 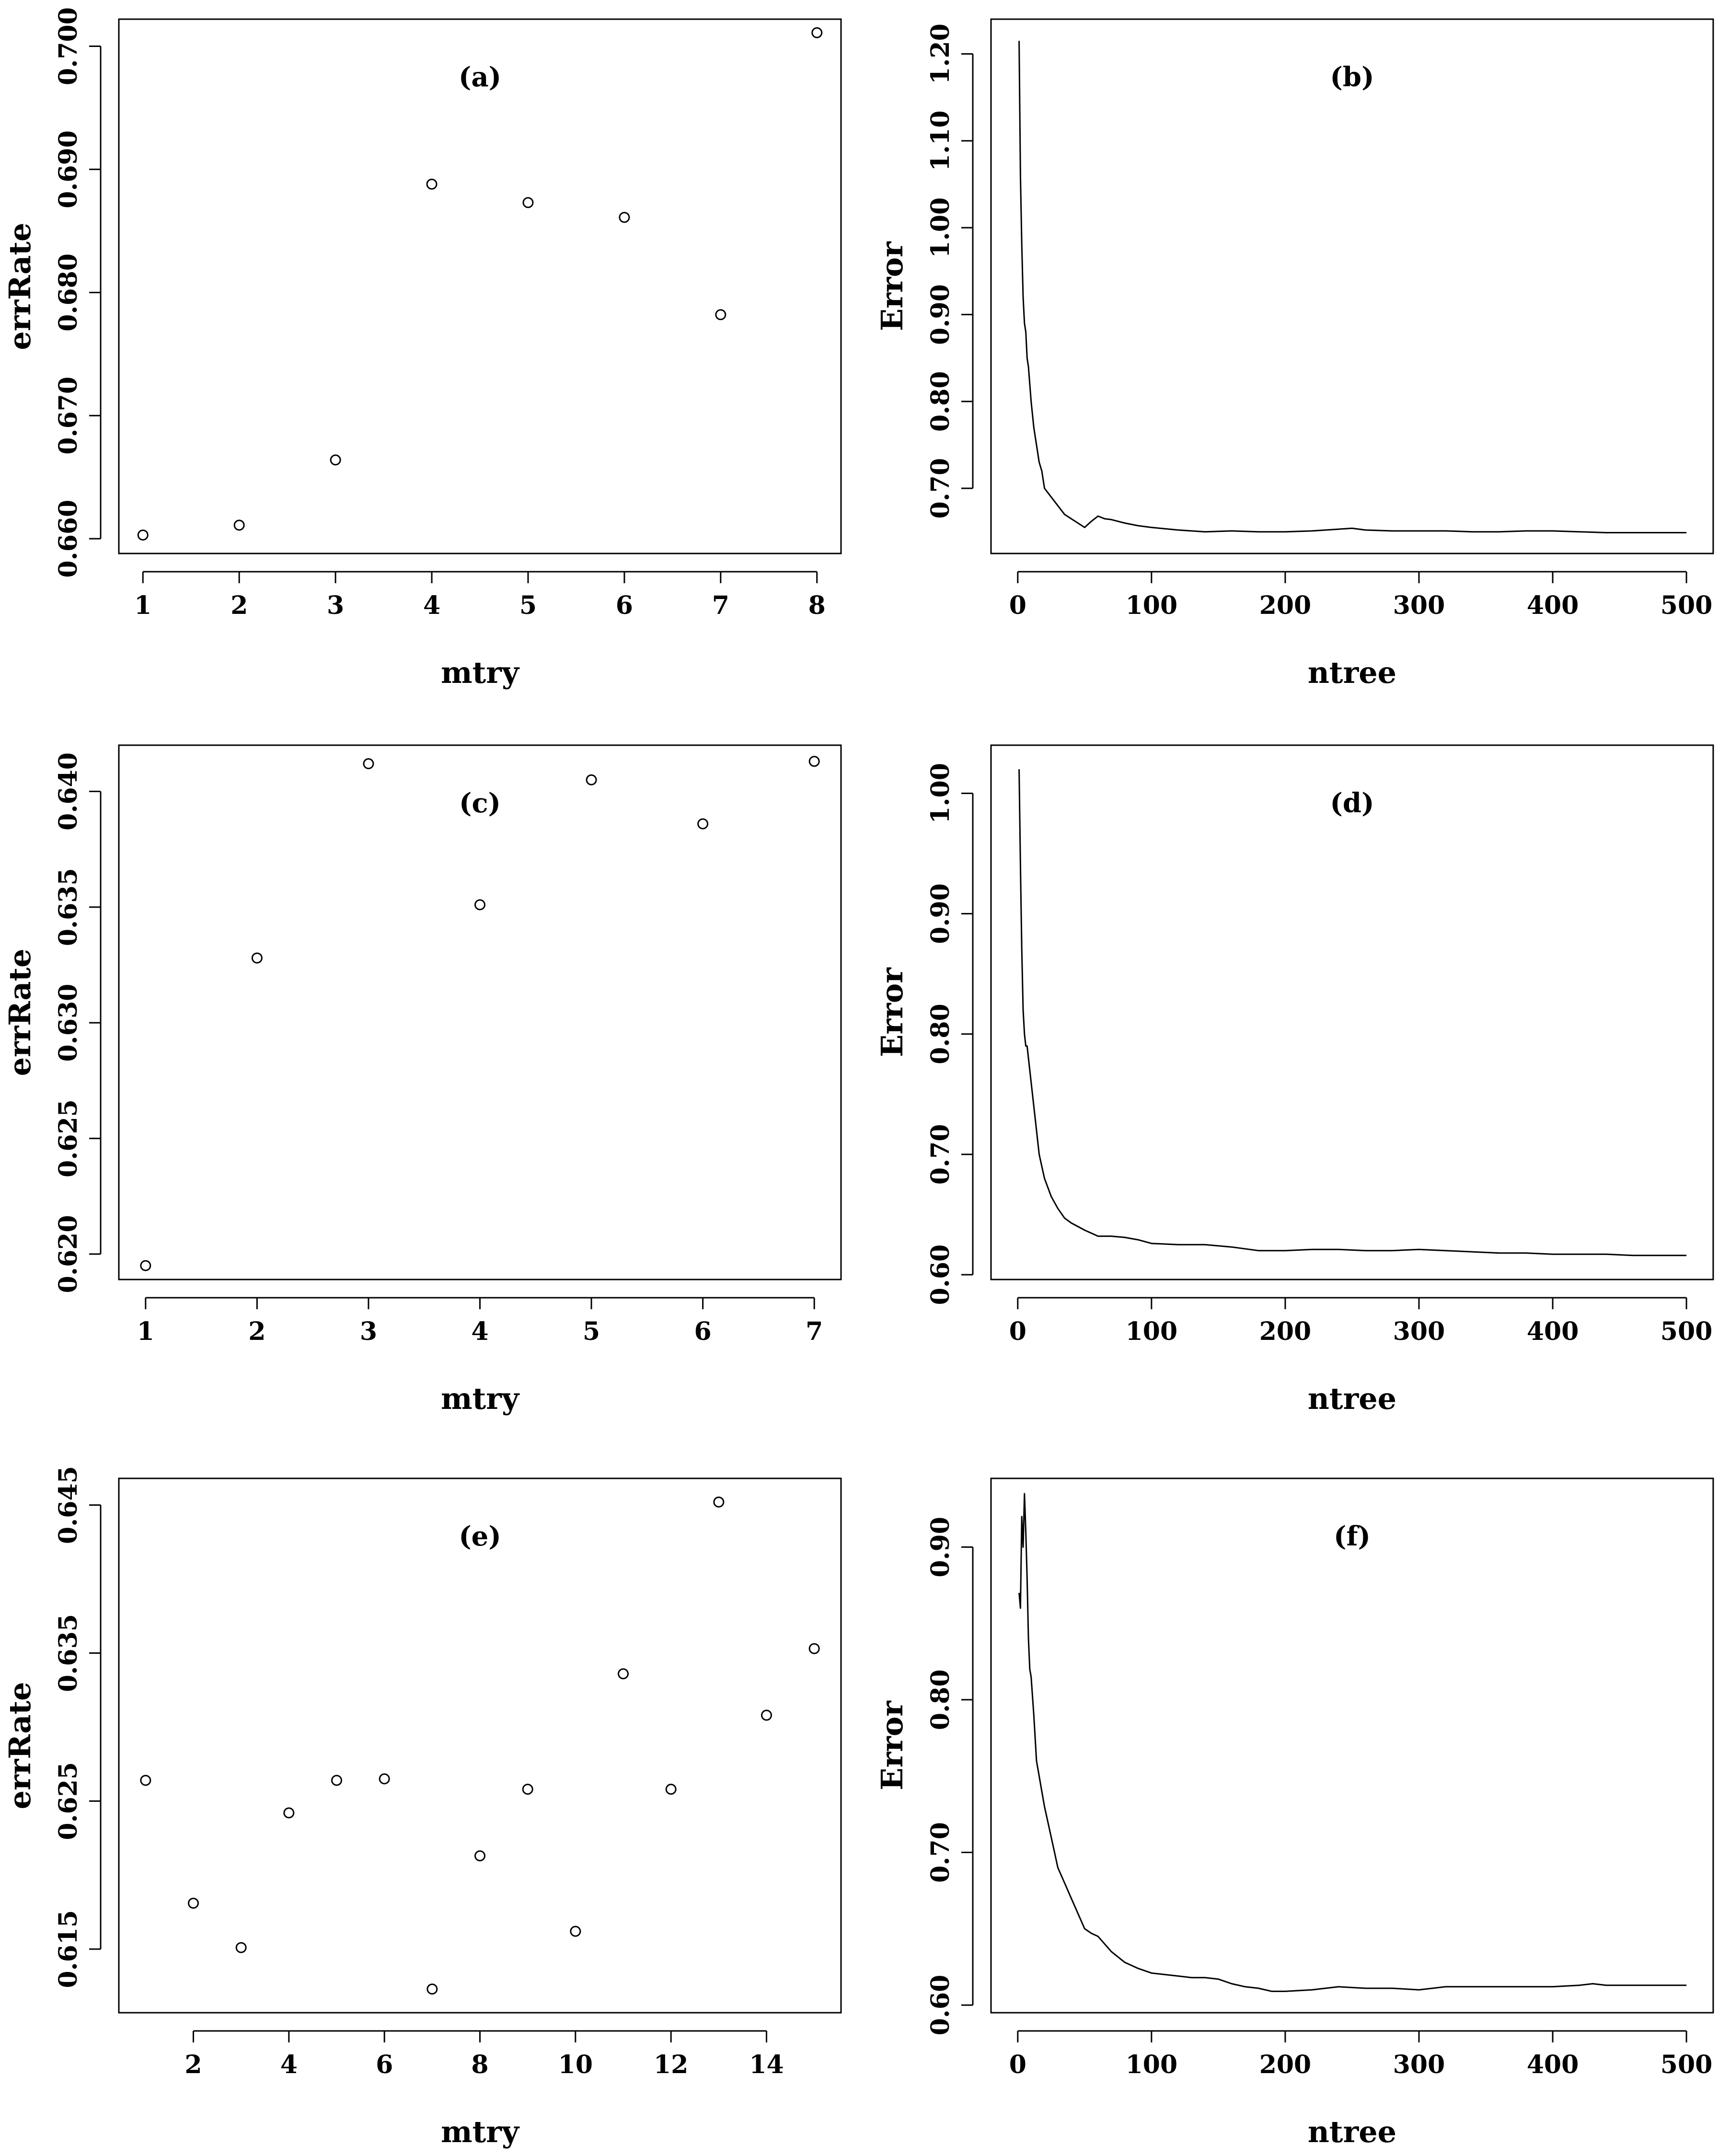 What do you see at coordinates (1361, 2054) in the screenshot?
I see `chart-f-x-axis: 0 100 200 300 400 500` at bounding box center [1361, 2054].